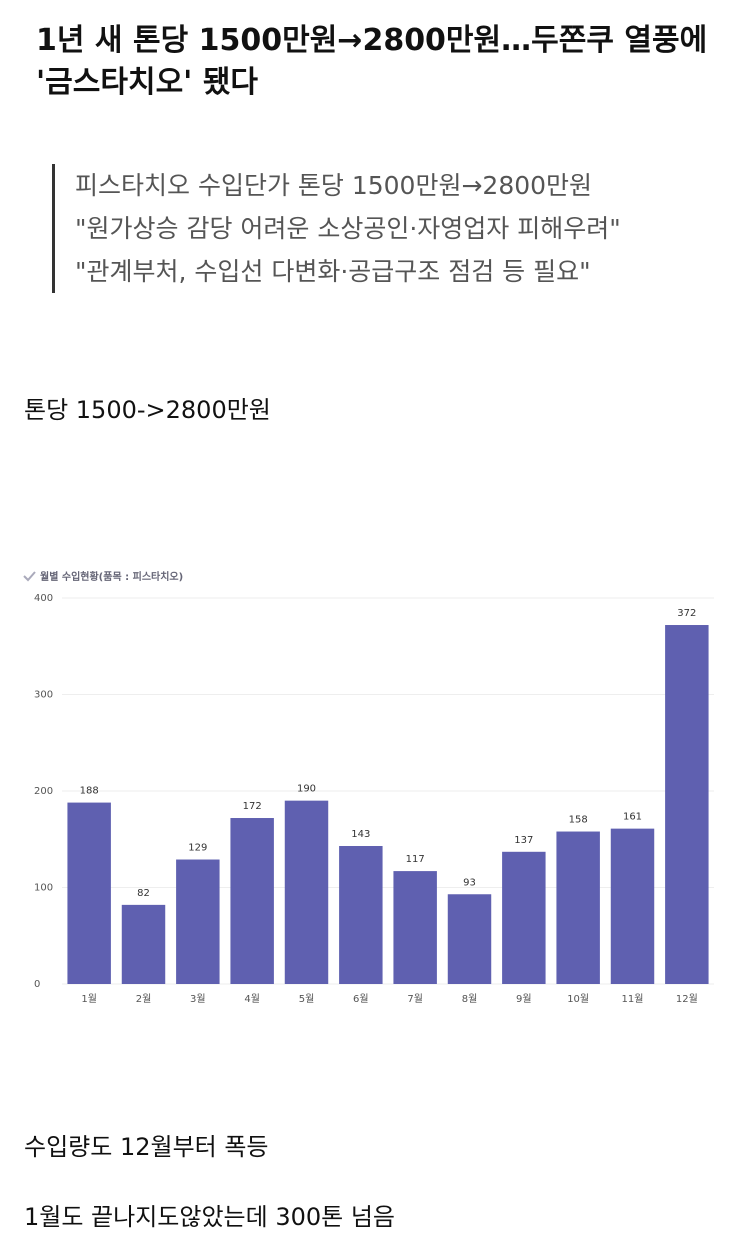 This screenshot has width=743, height=1249. Describe the element at coordinates (523, 840) in the screenshot. I see `data-label: 137` at that location.